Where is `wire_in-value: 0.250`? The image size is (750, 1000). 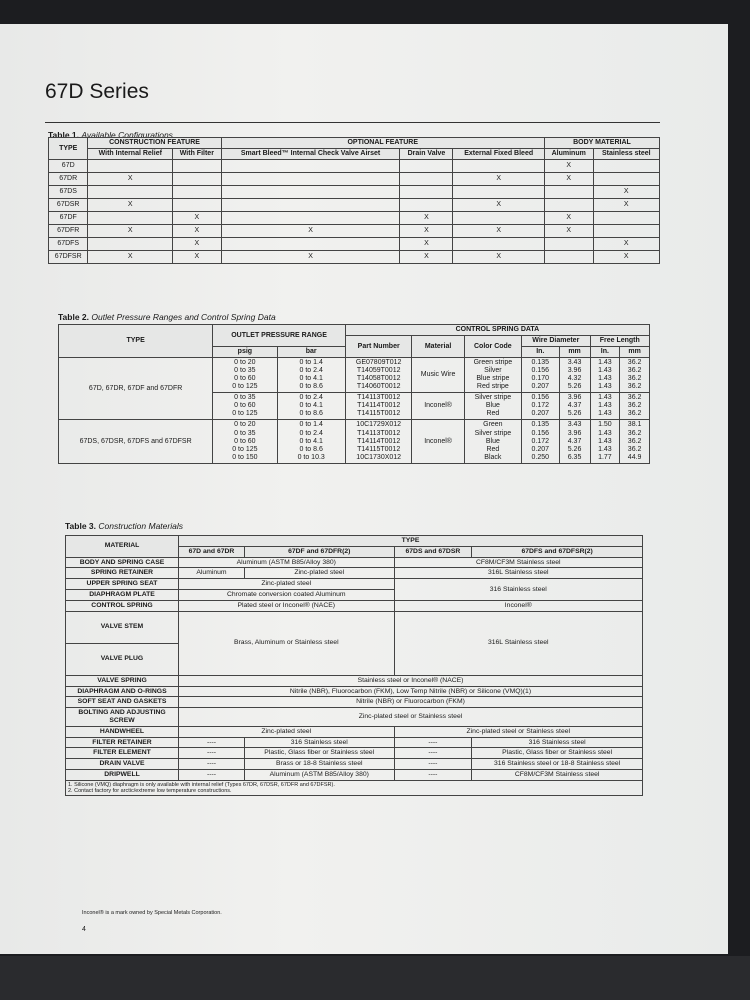
wire_in-value: 0.250 is located at coordinates (540, 457).